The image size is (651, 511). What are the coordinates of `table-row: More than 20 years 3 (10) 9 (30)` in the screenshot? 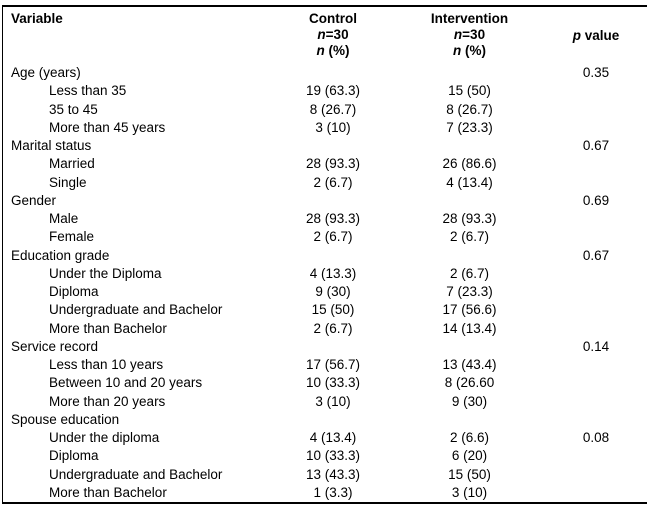 It's located at (325, 402).